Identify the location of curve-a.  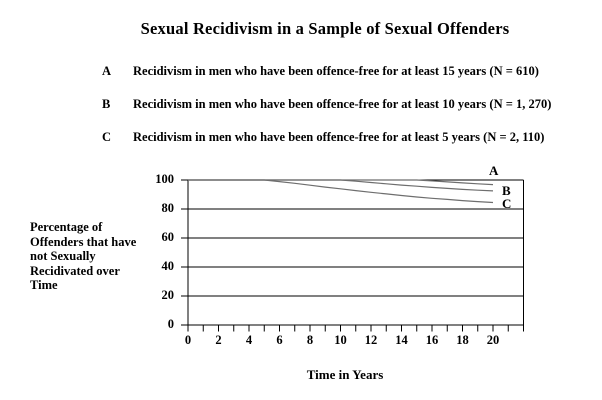
(341, 182).